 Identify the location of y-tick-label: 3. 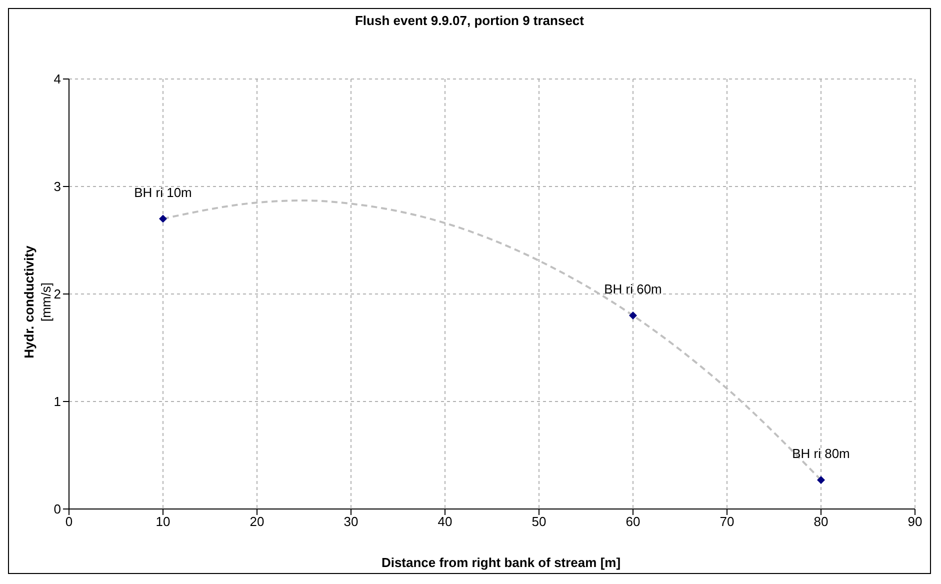
(57, 186).